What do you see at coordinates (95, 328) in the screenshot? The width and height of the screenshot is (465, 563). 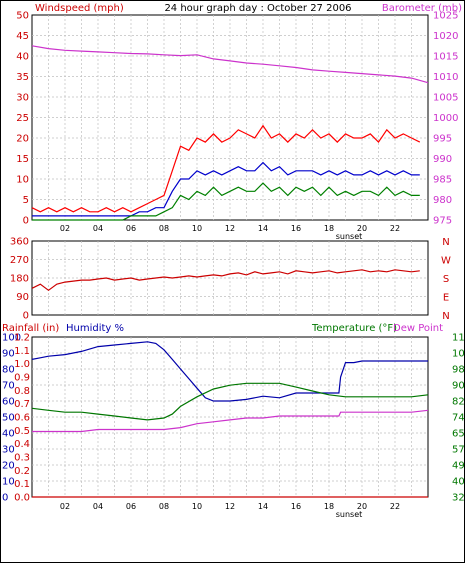 I see `humidity-axis-label: Humidity %` at bounding box center [95, 328].